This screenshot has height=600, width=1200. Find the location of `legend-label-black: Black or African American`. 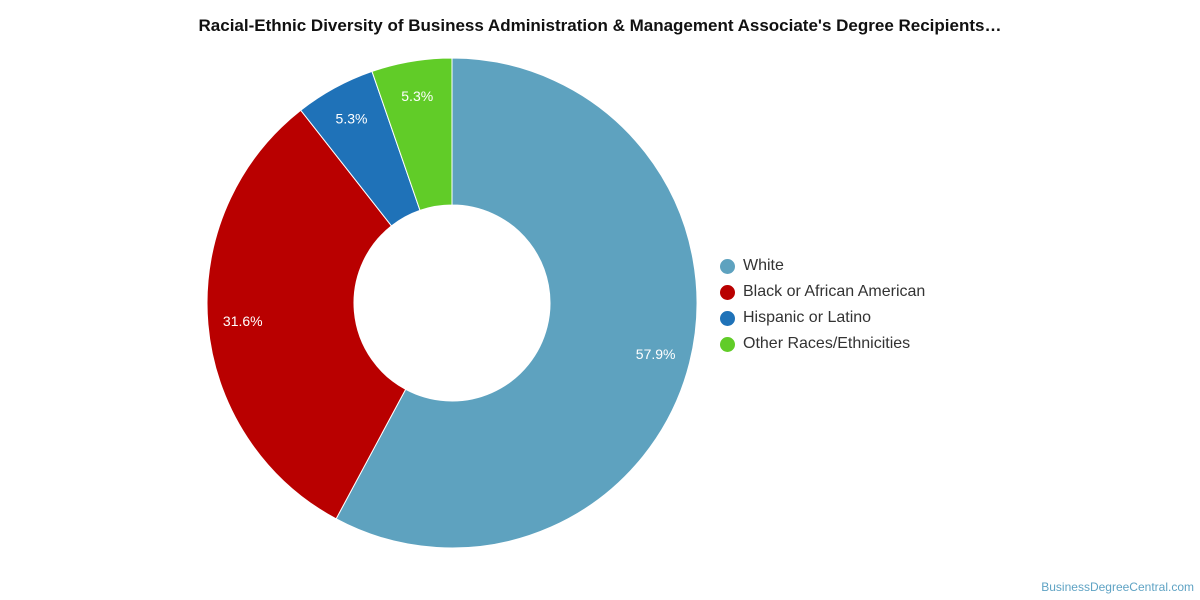

legend-label-black: Black or African American is located at coordinates (834, 291).